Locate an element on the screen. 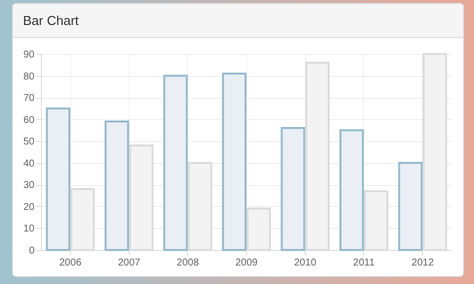  x-tick-label: 2007 is located at coordinates (129, 263).